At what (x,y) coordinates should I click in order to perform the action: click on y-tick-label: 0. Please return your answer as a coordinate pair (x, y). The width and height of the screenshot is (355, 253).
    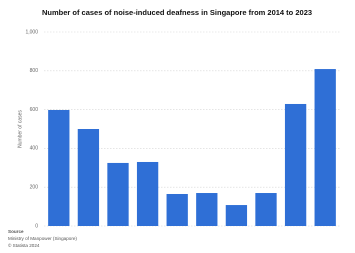
    Looking at the image, I should click on (36, 226).